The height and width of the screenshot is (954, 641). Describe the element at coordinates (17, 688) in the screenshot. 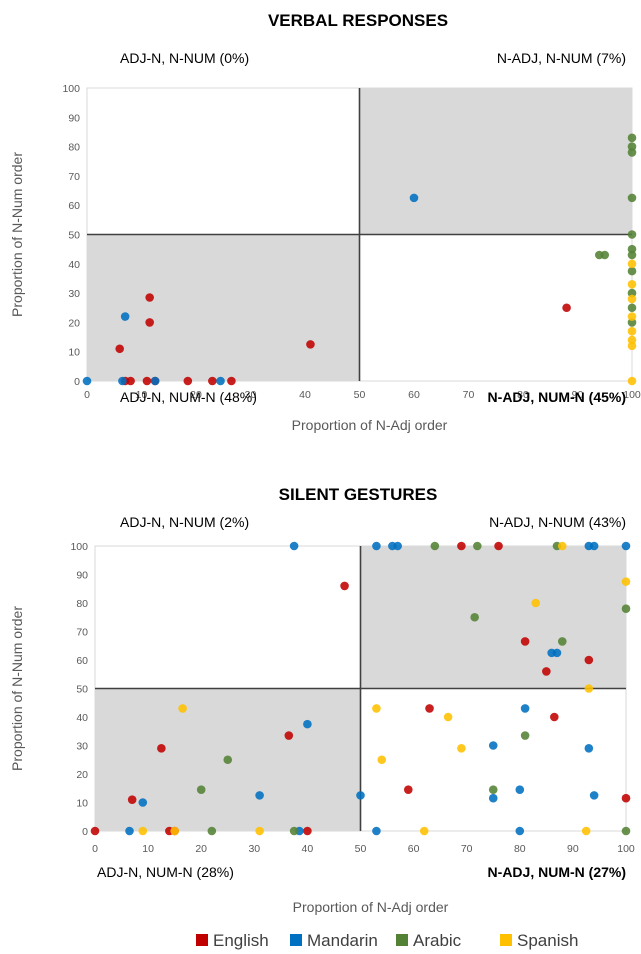

I see `y-axis-label: Proportion of N-Num order` at that location.